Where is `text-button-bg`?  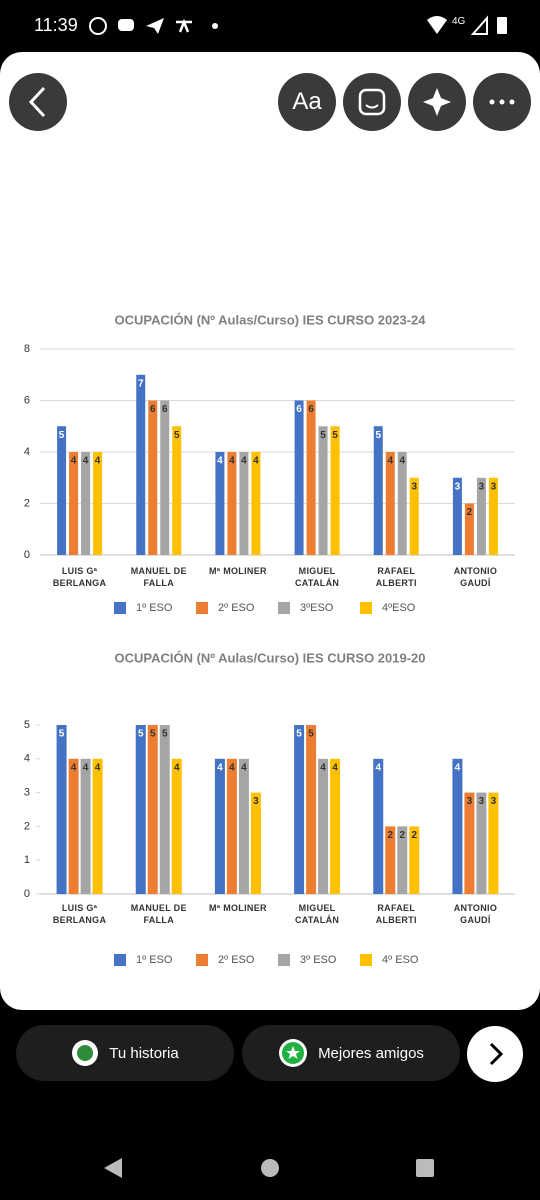 text-button-bg is located at coordinates (307, 102).